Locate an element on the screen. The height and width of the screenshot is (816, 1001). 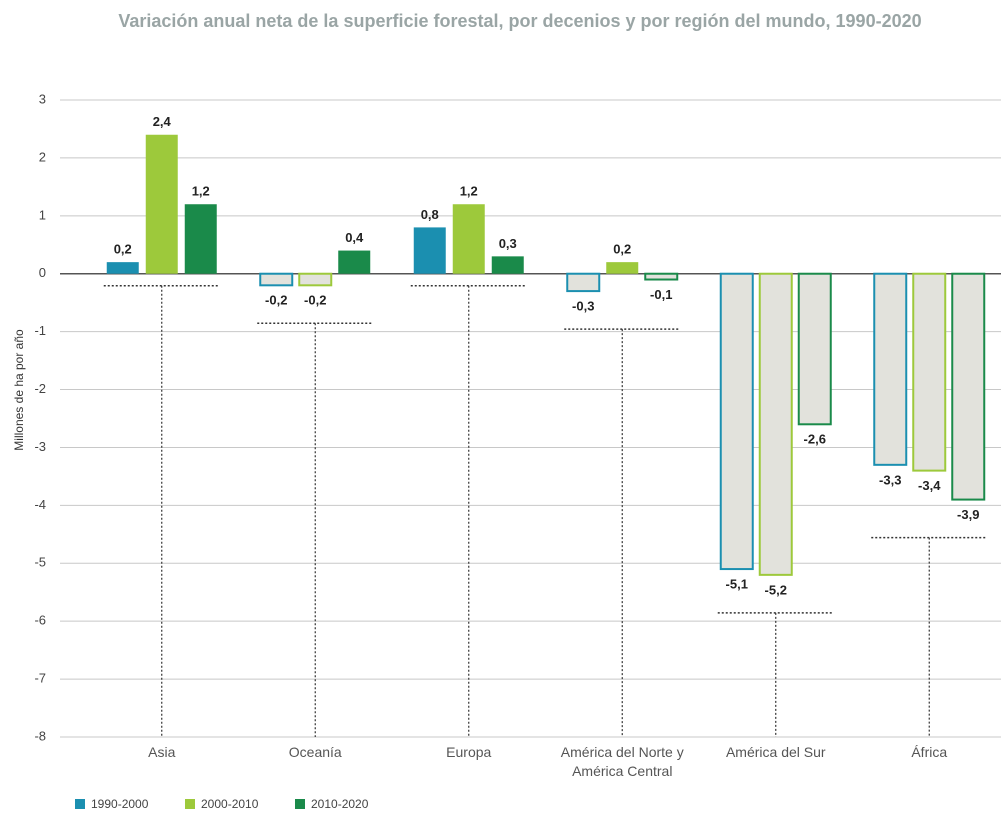
y-axis-label: Millones de ha por año is located at coordinates (19, 390).